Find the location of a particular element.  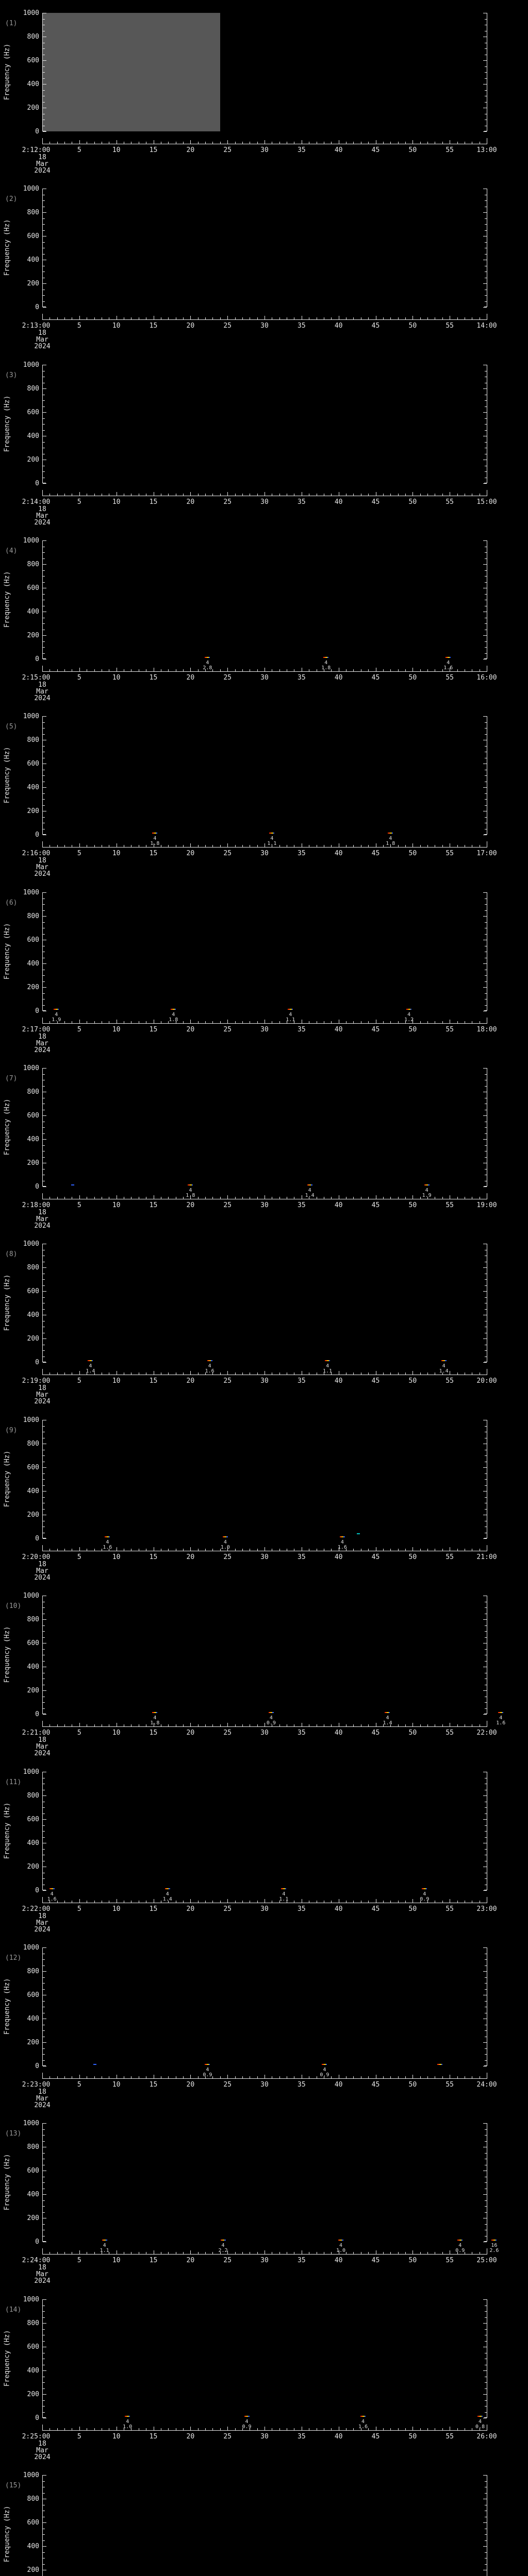

x-tick-label: 55 is located at coordinates (450, 1909).